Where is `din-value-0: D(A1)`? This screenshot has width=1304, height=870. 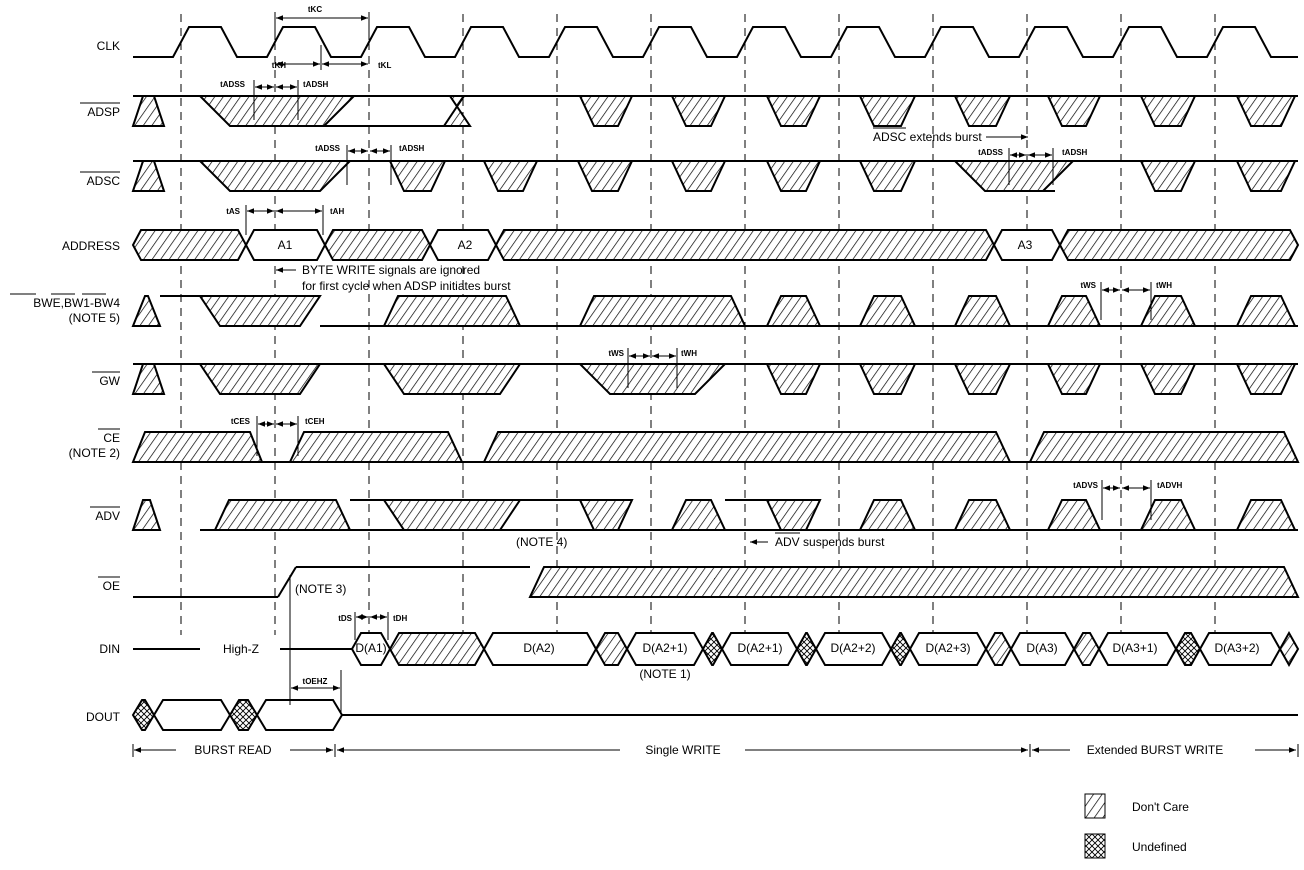 din-value-0: D(A1) is located at coordinates (370, 648).